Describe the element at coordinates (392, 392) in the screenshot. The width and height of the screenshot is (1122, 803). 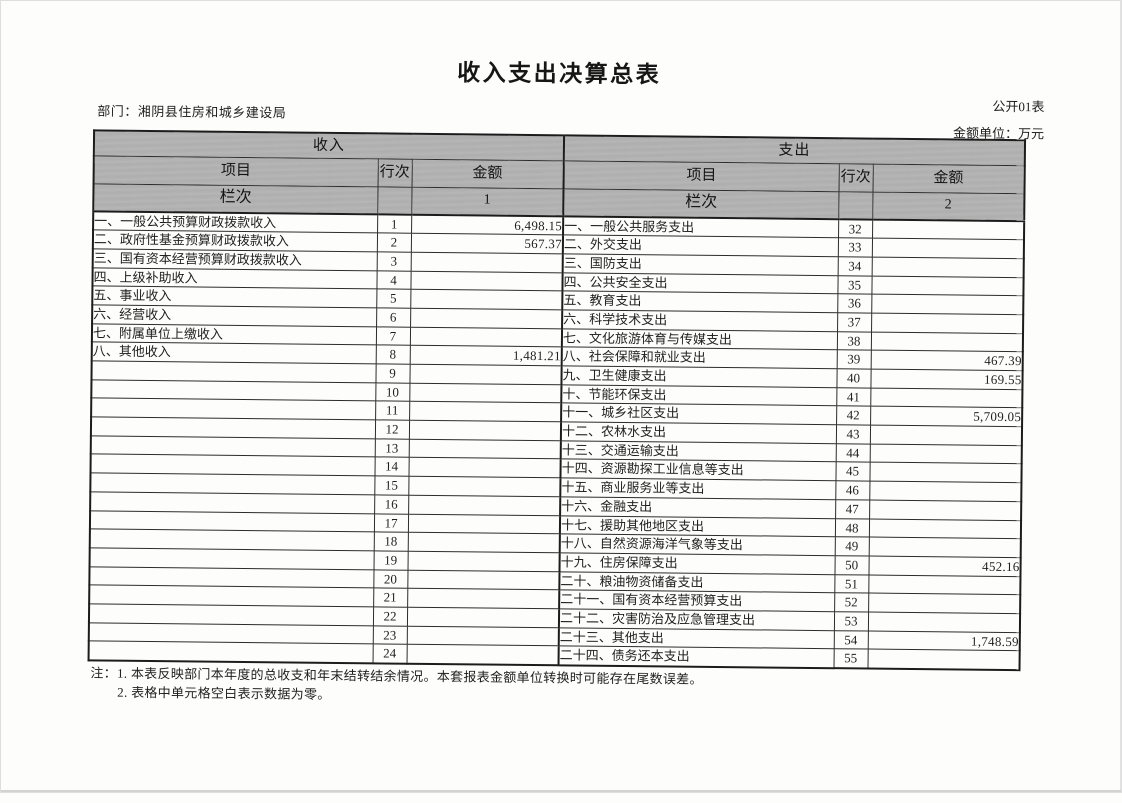
I see `income-rowno-cell: 10` at that location.